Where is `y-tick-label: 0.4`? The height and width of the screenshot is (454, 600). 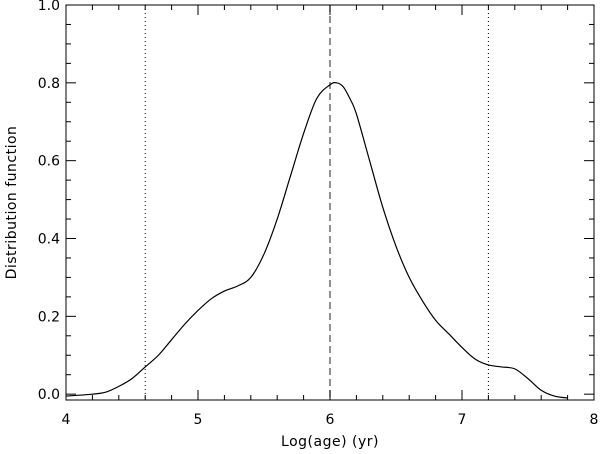 y-tick-label: 0.4 is located at coordinates (49, 239).